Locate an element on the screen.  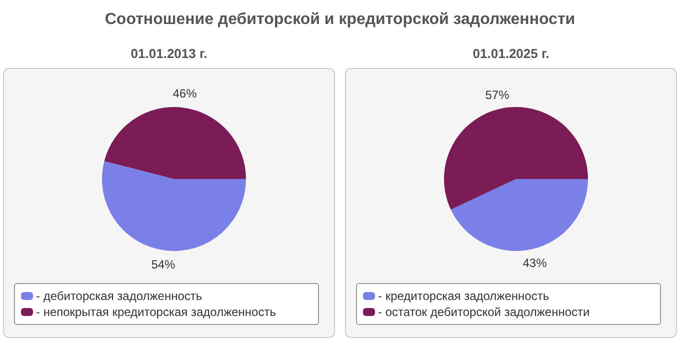
chart-subtitle: 01.01.2013 г. is located at coordinates (169, 54).